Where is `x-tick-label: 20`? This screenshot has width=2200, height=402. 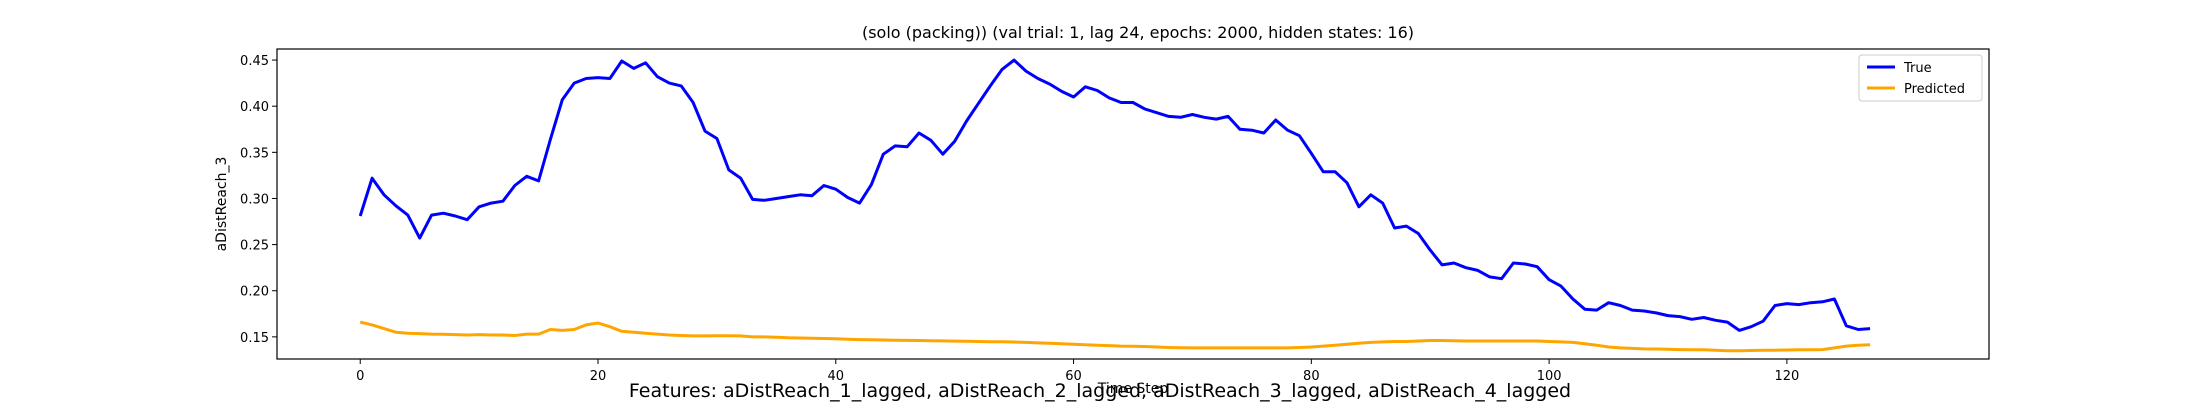
x-tick-label: 20 is located at coordinates (598, 376).